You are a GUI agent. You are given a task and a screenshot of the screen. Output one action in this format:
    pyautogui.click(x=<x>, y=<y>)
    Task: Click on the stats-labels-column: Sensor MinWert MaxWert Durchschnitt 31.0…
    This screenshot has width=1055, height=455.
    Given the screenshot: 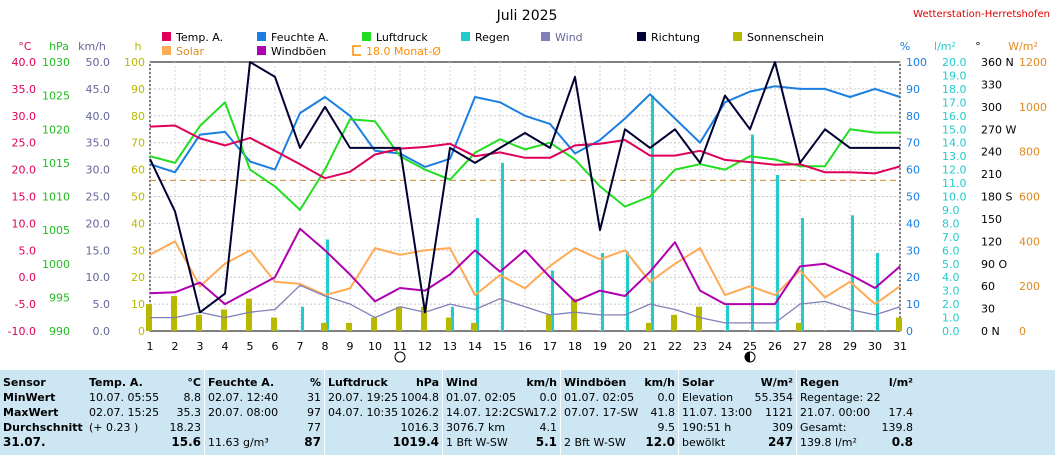 What is the action you would take?
    pyautogui.click(x=43, y=412)
    